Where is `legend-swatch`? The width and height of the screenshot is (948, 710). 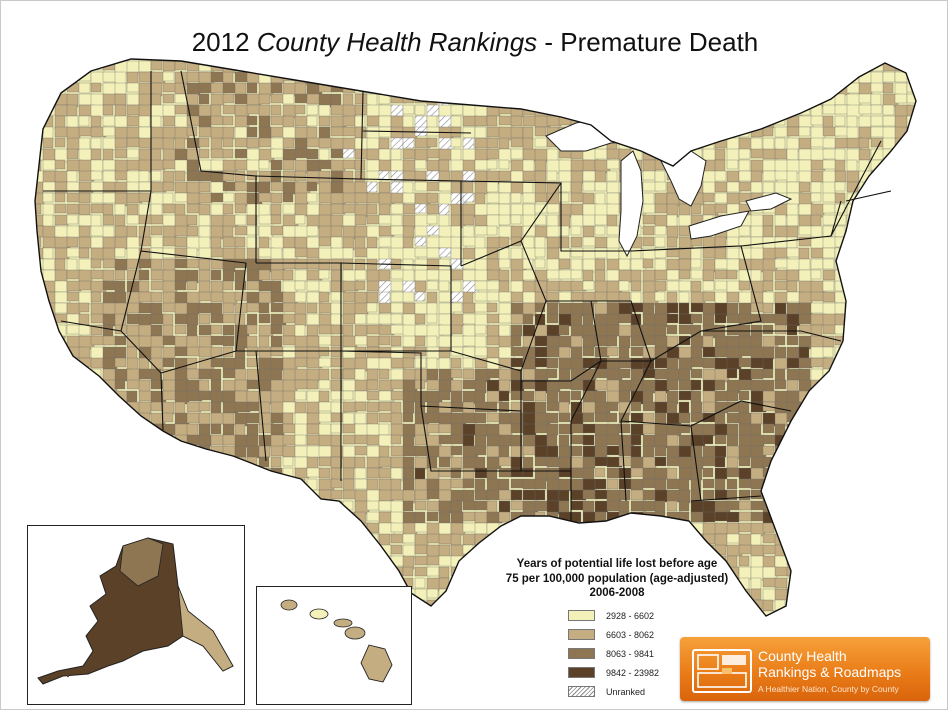
legend-swatch is located at coordinates (581, 672).